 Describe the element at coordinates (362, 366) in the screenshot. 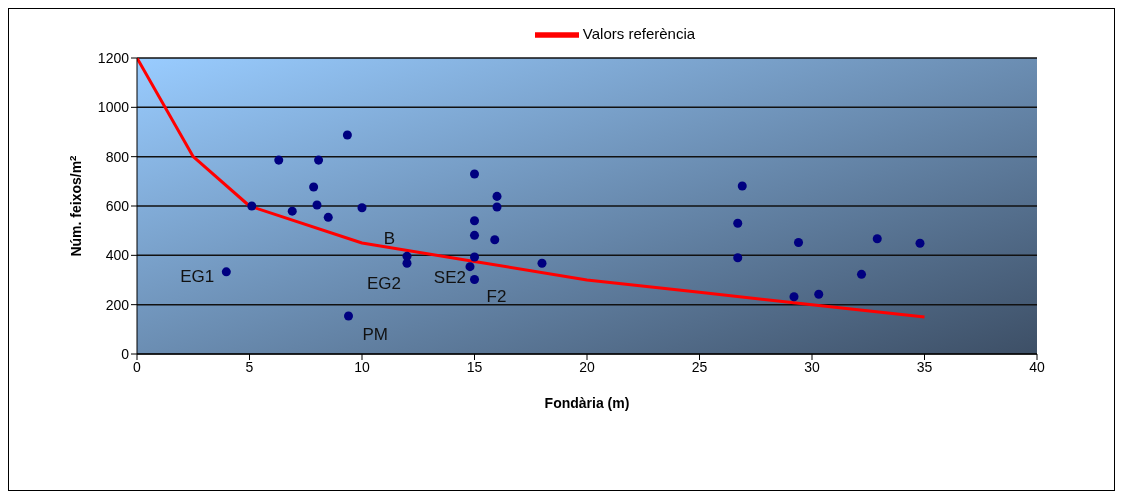

I see `x-tick-label: 10` at that location.